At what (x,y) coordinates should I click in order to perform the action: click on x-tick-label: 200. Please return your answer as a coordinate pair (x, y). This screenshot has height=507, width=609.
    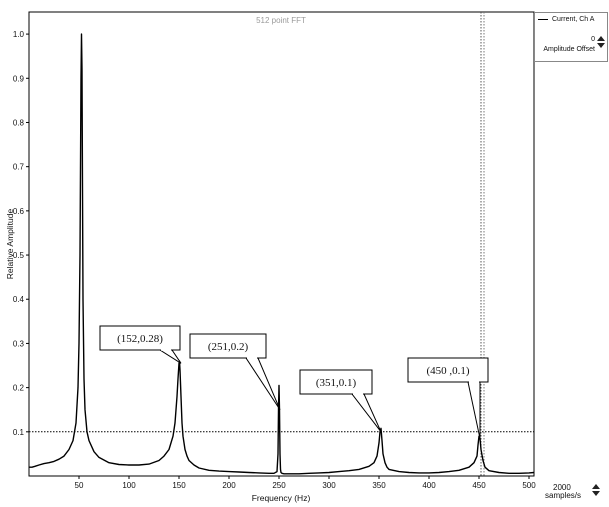
    Looking at the image, I should click on (229, 485).